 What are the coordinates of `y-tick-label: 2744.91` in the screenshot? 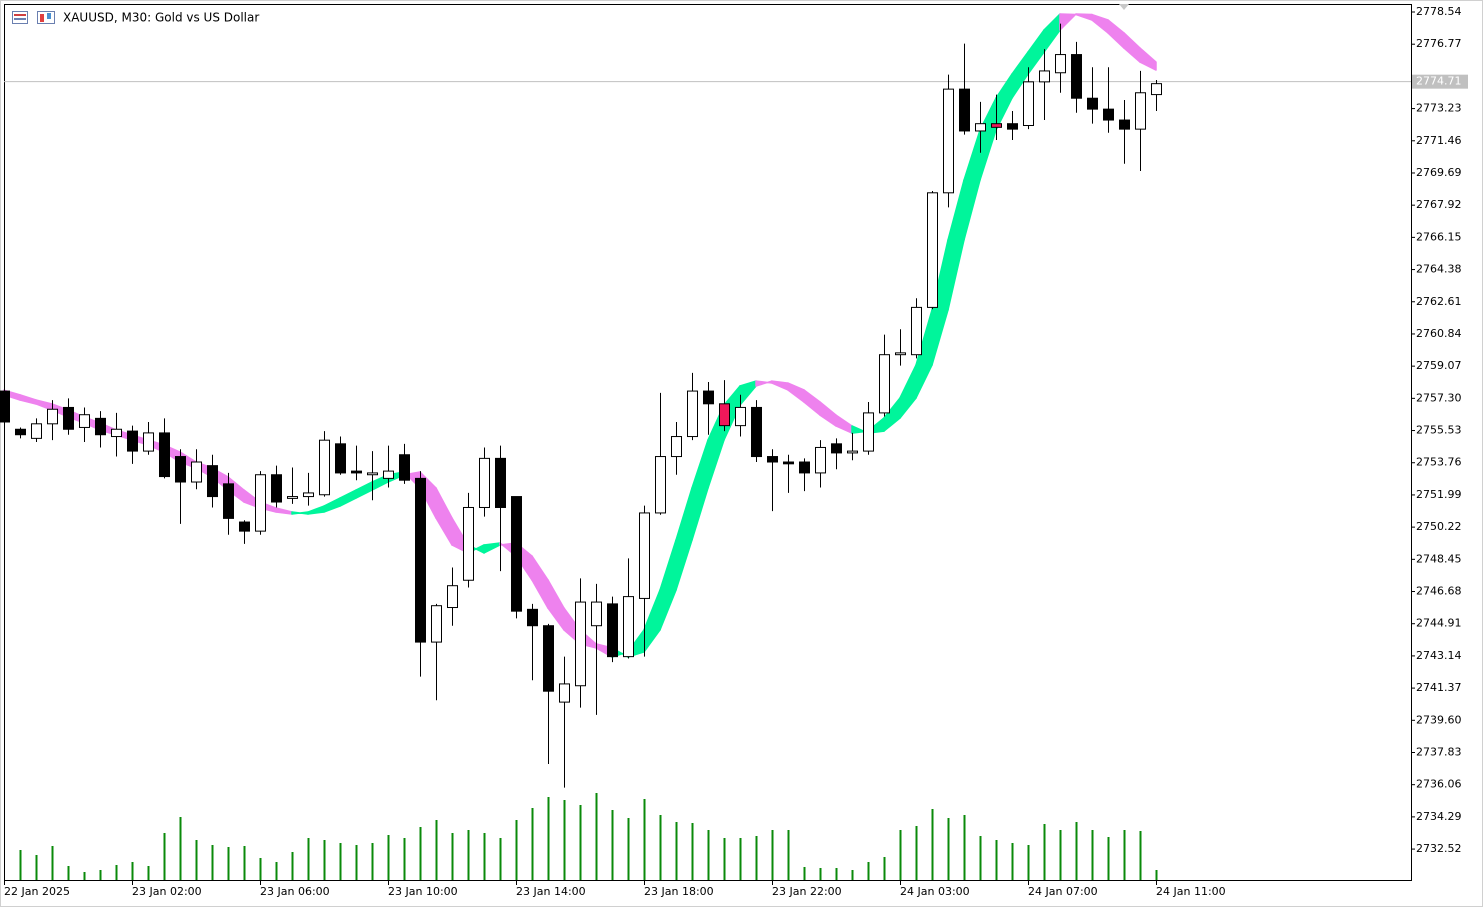 It's located at (1439, 623).